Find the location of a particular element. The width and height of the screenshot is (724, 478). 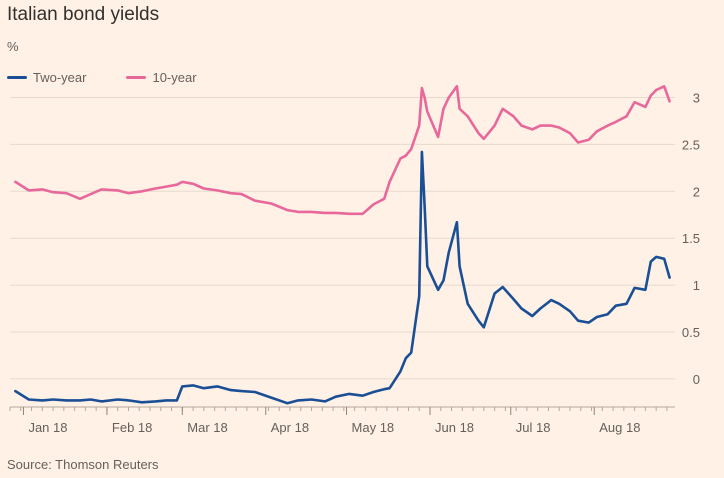

legend-swatch-two-year is located at coordinates (17, 77).